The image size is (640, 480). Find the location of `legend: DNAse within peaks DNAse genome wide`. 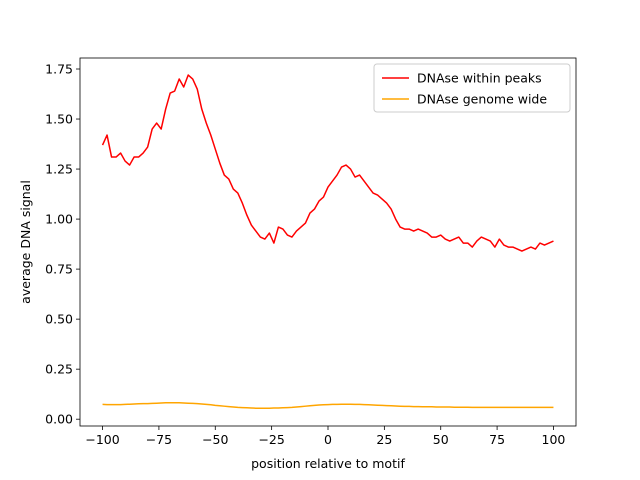

legend: DNAse within peaks DNAse genome wide is located at coordinates (472, 88).